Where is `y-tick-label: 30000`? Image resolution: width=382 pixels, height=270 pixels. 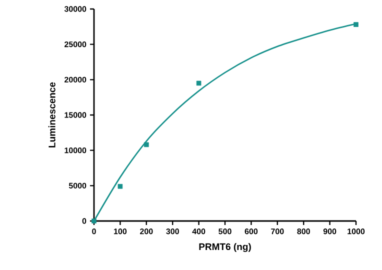 y-tick-label: 30000 is located at coordinates (75, 9).